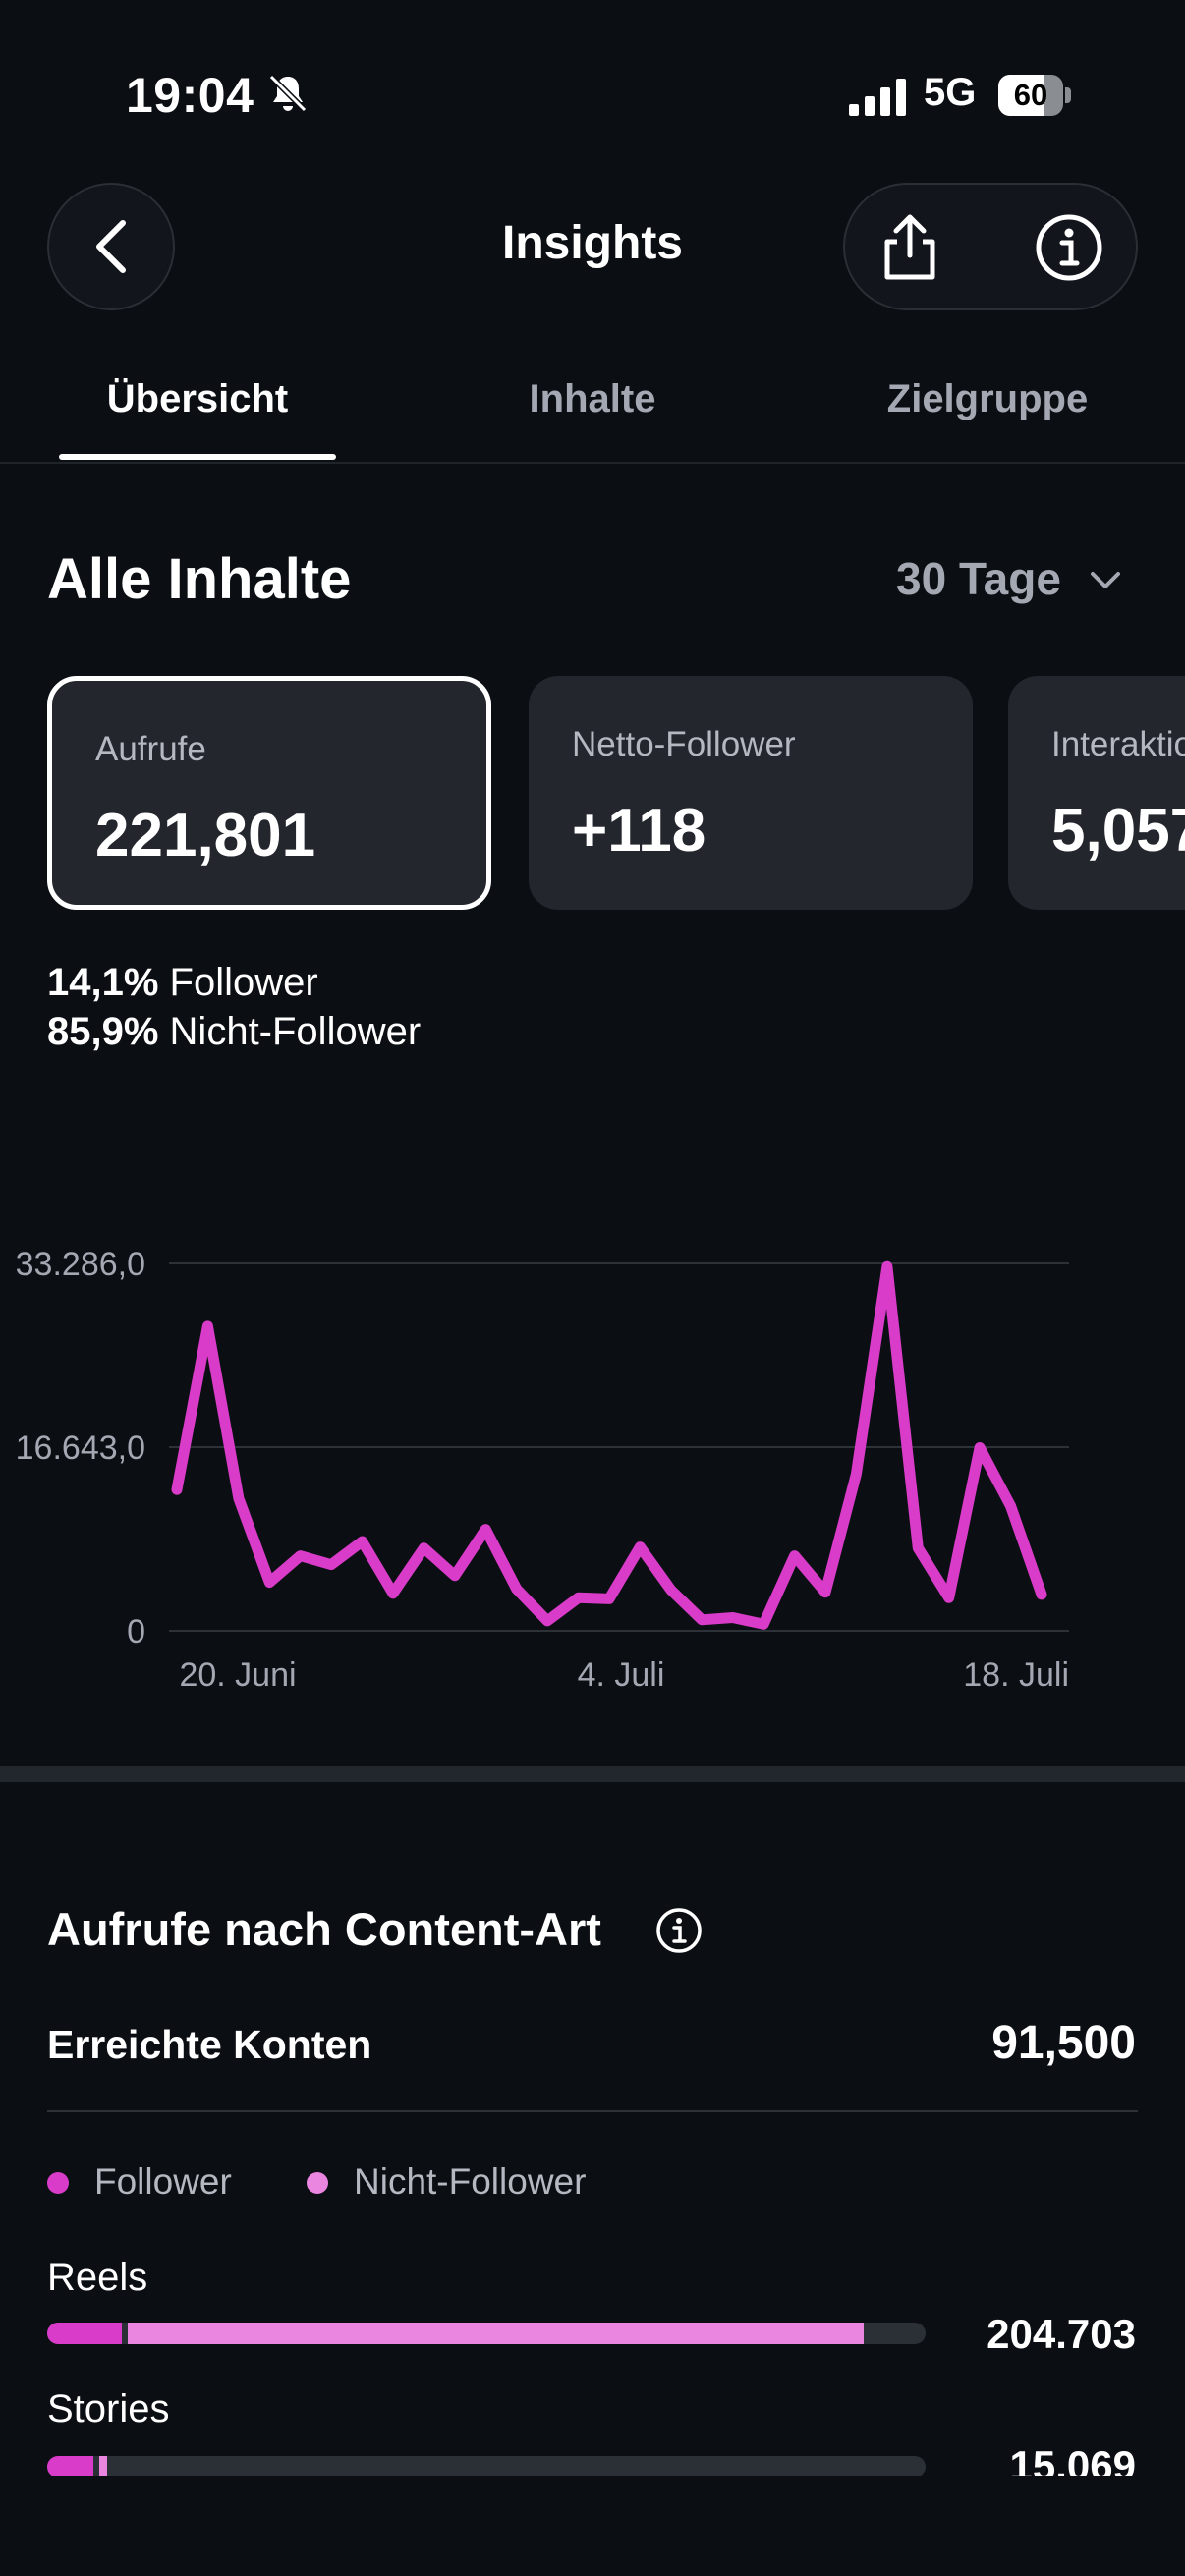 Image resolution: width=1185 pixels, height=2576 pixels. I want to click on metric-value: +118, so click(639, 831).